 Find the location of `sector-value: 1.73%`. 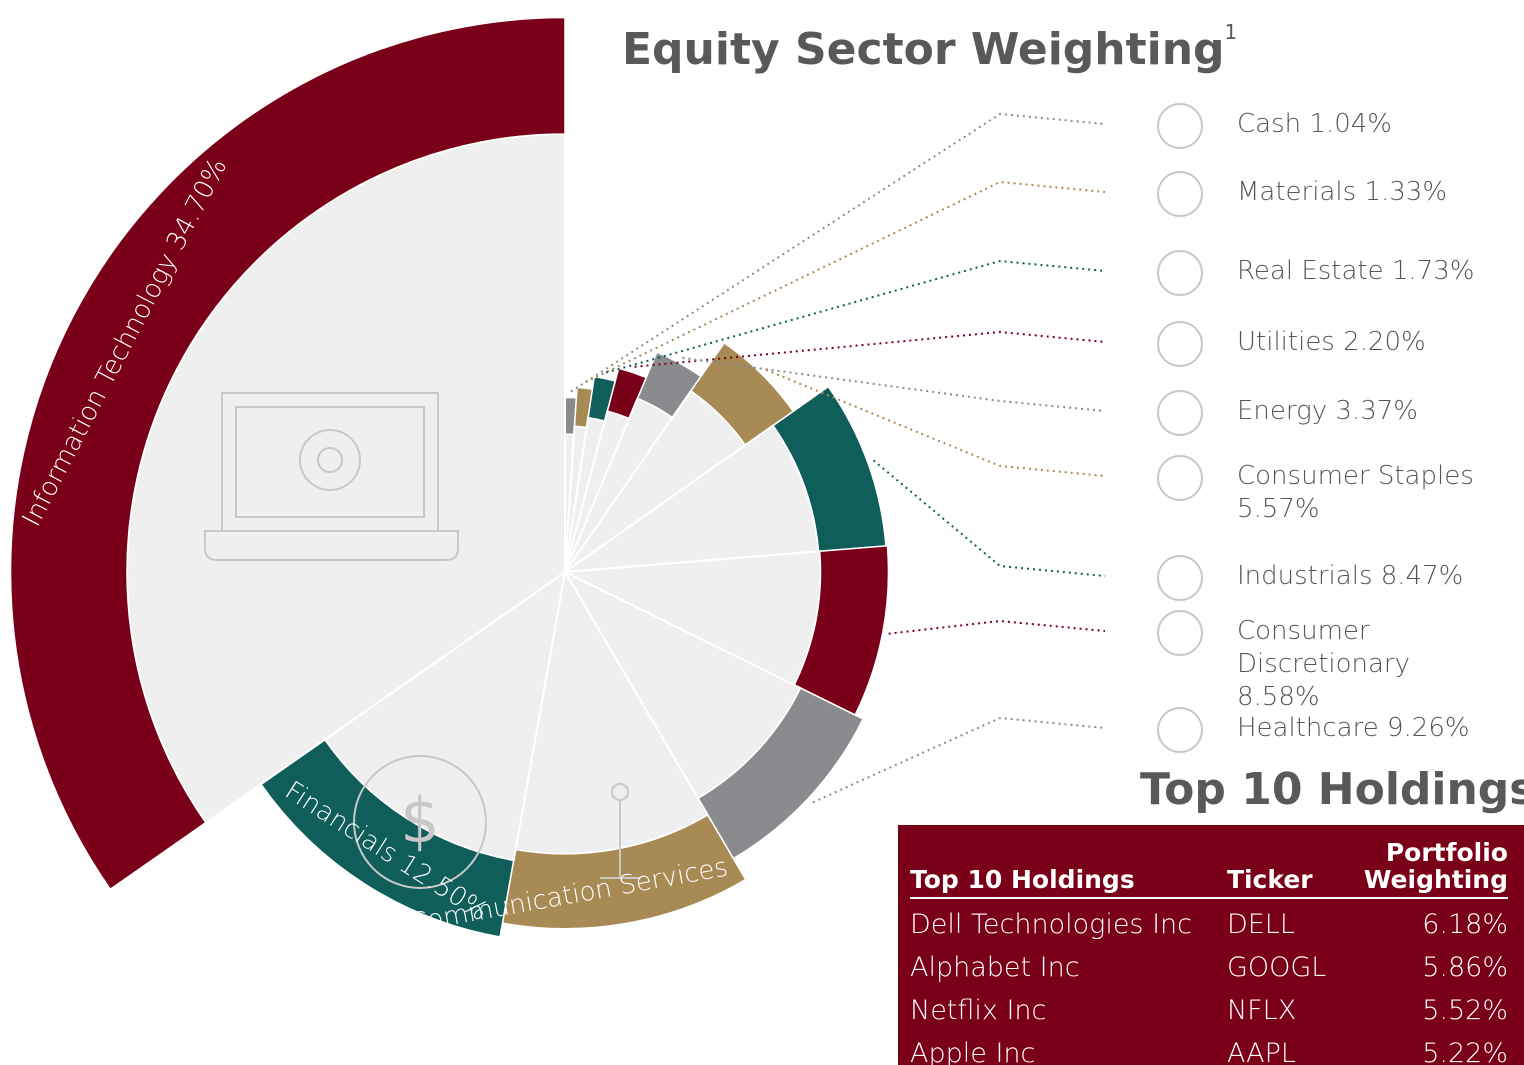

sector-value: 1.73% is located at coordinates (1433, 271).